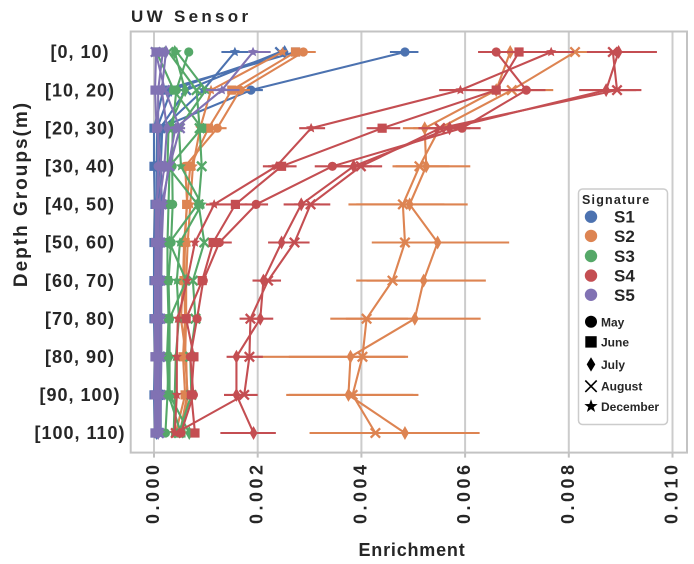 The height and width of the screenshot is (564, 694). What do you see at coordinates (568, 492) in the screenshot?
I see `svg-text: 0.008` at bounding box center [568, 492].